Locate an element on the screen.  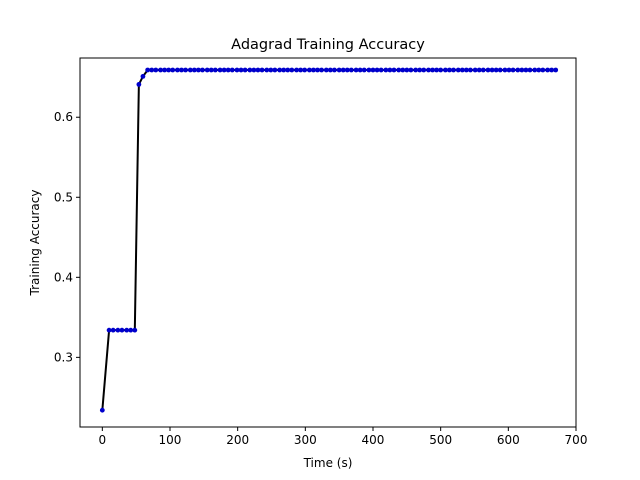
x-tick-label: 200 is located at coordinates (237, 440).